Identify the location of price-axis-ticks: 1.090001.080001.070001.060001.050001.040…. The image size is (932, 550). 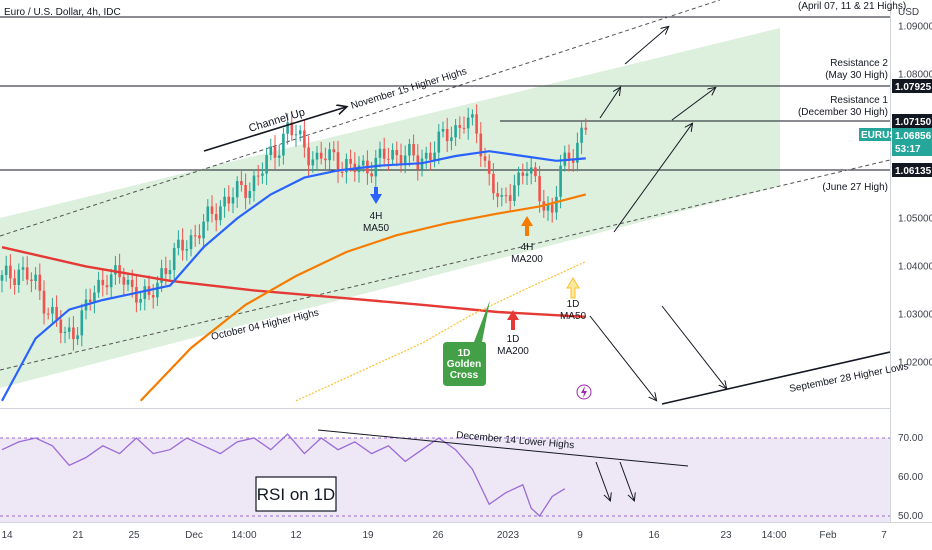
(915, 194).